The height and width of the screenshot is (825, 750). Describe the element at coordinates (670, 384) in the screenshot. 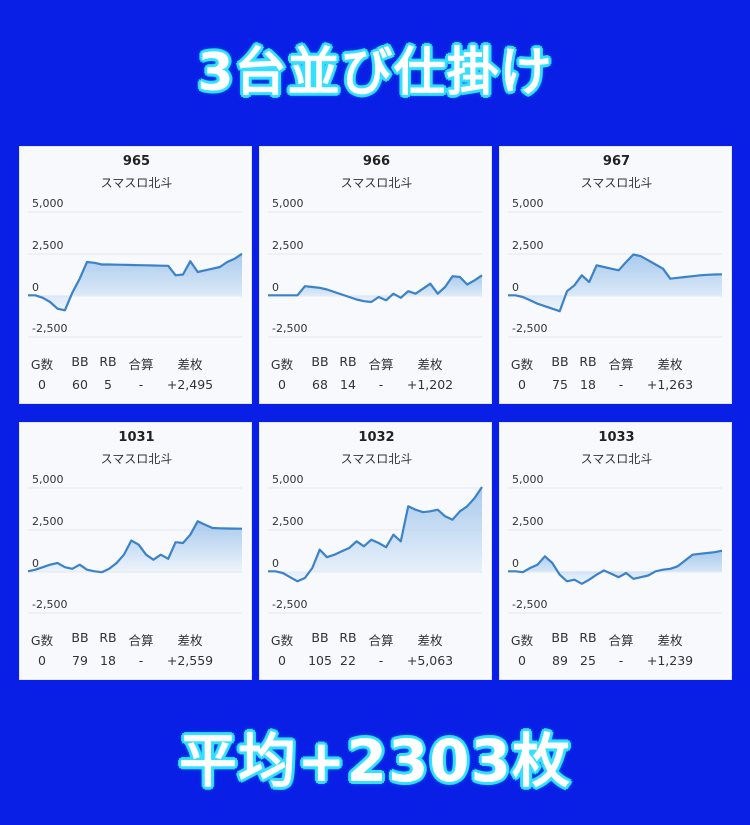

I see `coin-difference-value: +1,263` at that location.